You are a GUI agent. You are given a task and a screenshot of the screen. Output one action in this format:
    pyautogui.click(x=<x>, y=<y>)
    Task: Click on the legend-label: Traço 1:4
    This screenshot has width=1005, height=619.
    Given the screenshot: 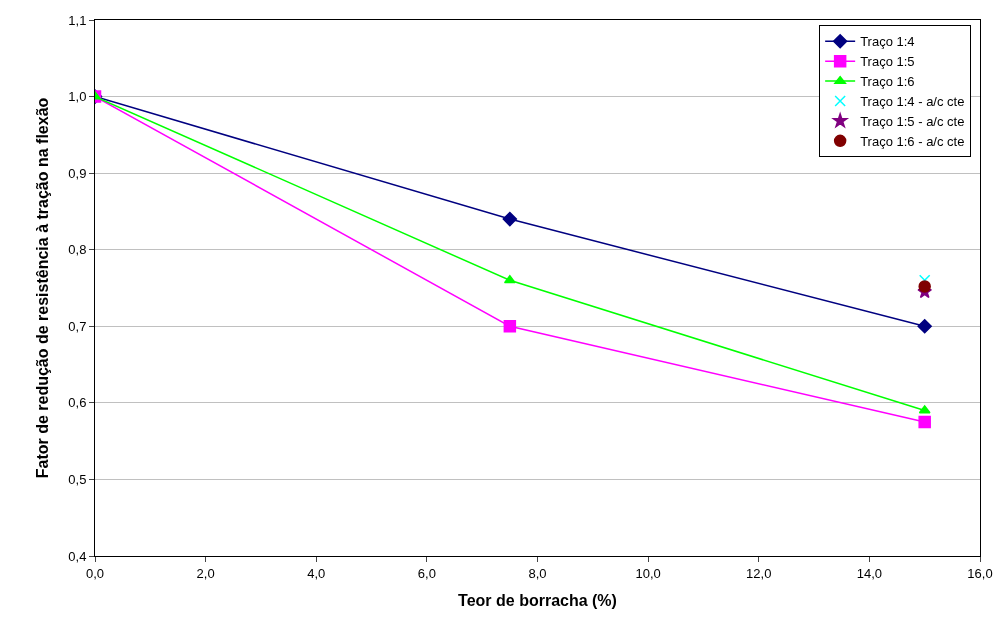 What is the action you would take?
    pyautogui.click(x=887, y=42)
    